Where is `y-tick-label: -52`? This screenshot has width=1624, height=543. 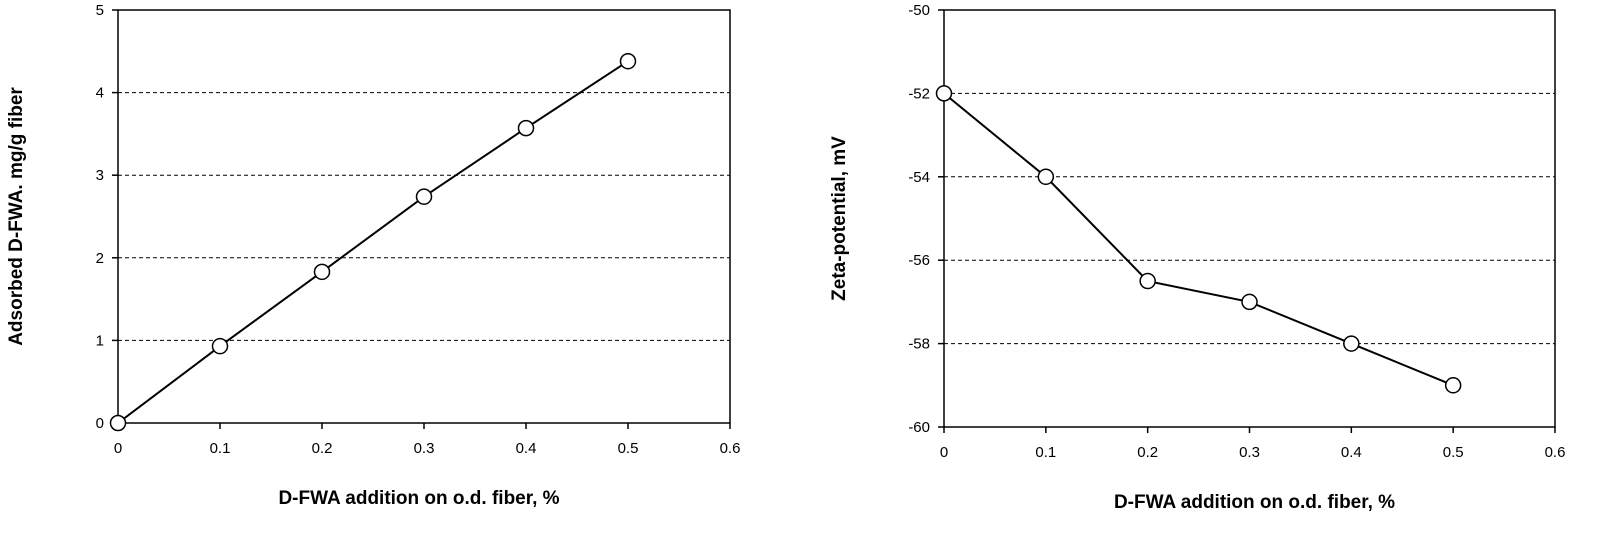
y-tick-label: -52 is located at coordinates (919, 93).